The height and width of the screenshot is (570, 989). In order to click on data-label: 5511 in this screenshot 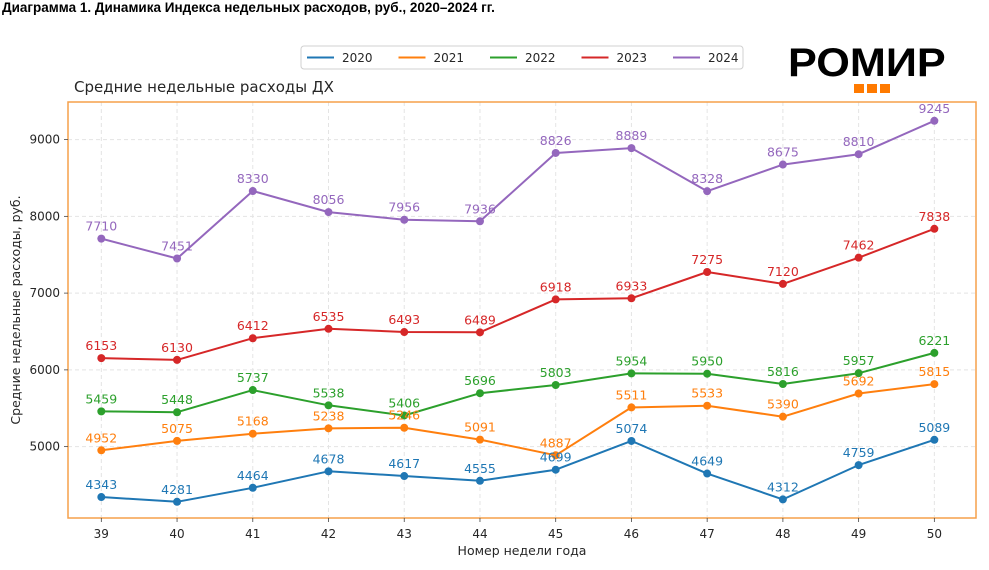, I will do `click(632, 394)`.